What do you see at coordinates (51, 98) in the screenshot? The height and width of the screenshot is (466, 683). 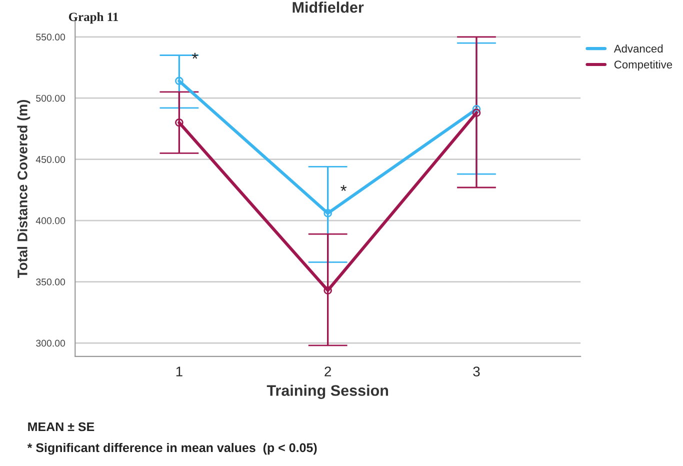 I see `y-tick-label: 500.00` at bounding box center [51, 98].